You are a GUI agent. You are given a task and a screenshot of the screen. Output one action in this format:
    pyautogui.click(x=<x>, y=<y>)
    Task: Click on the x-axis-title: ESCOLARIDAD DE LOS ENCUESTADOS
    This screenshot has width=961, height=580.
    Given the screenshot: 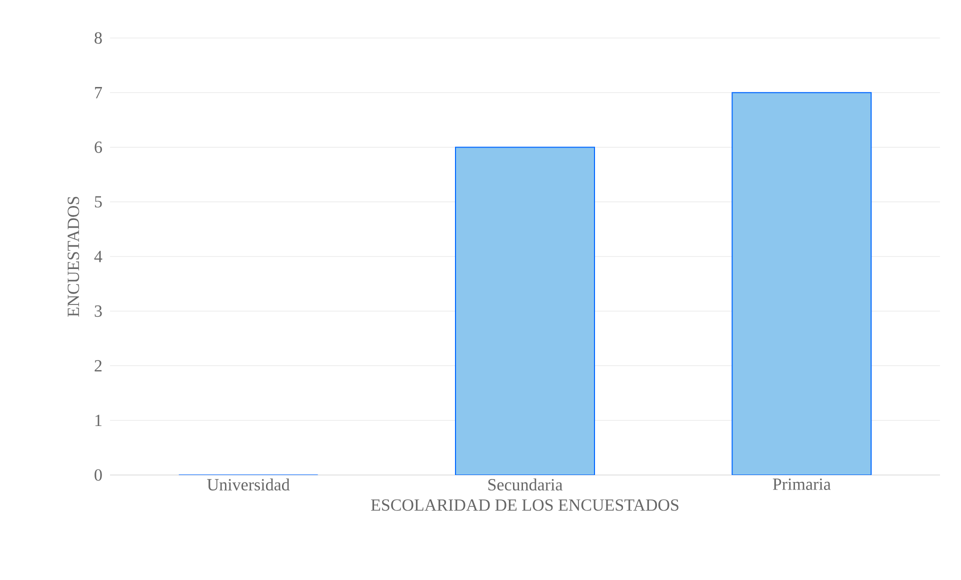 What is the action you would take?
    pyautogui.click(x=524, y=505)
    